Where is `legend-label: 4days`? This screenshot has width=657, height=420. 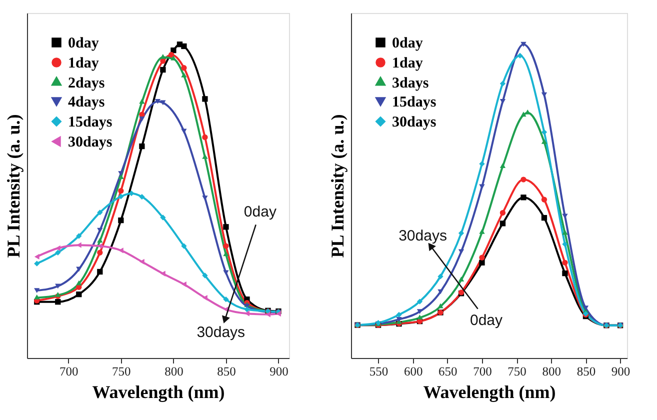
legend-label: 4days is located at coordinates (86, 102).